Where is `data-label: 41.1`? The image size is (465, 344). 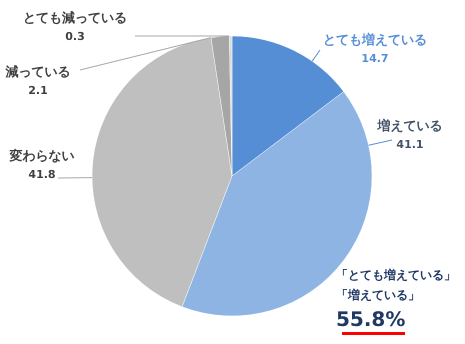
data-label: 41.1 is located at coordinates (410, 144).